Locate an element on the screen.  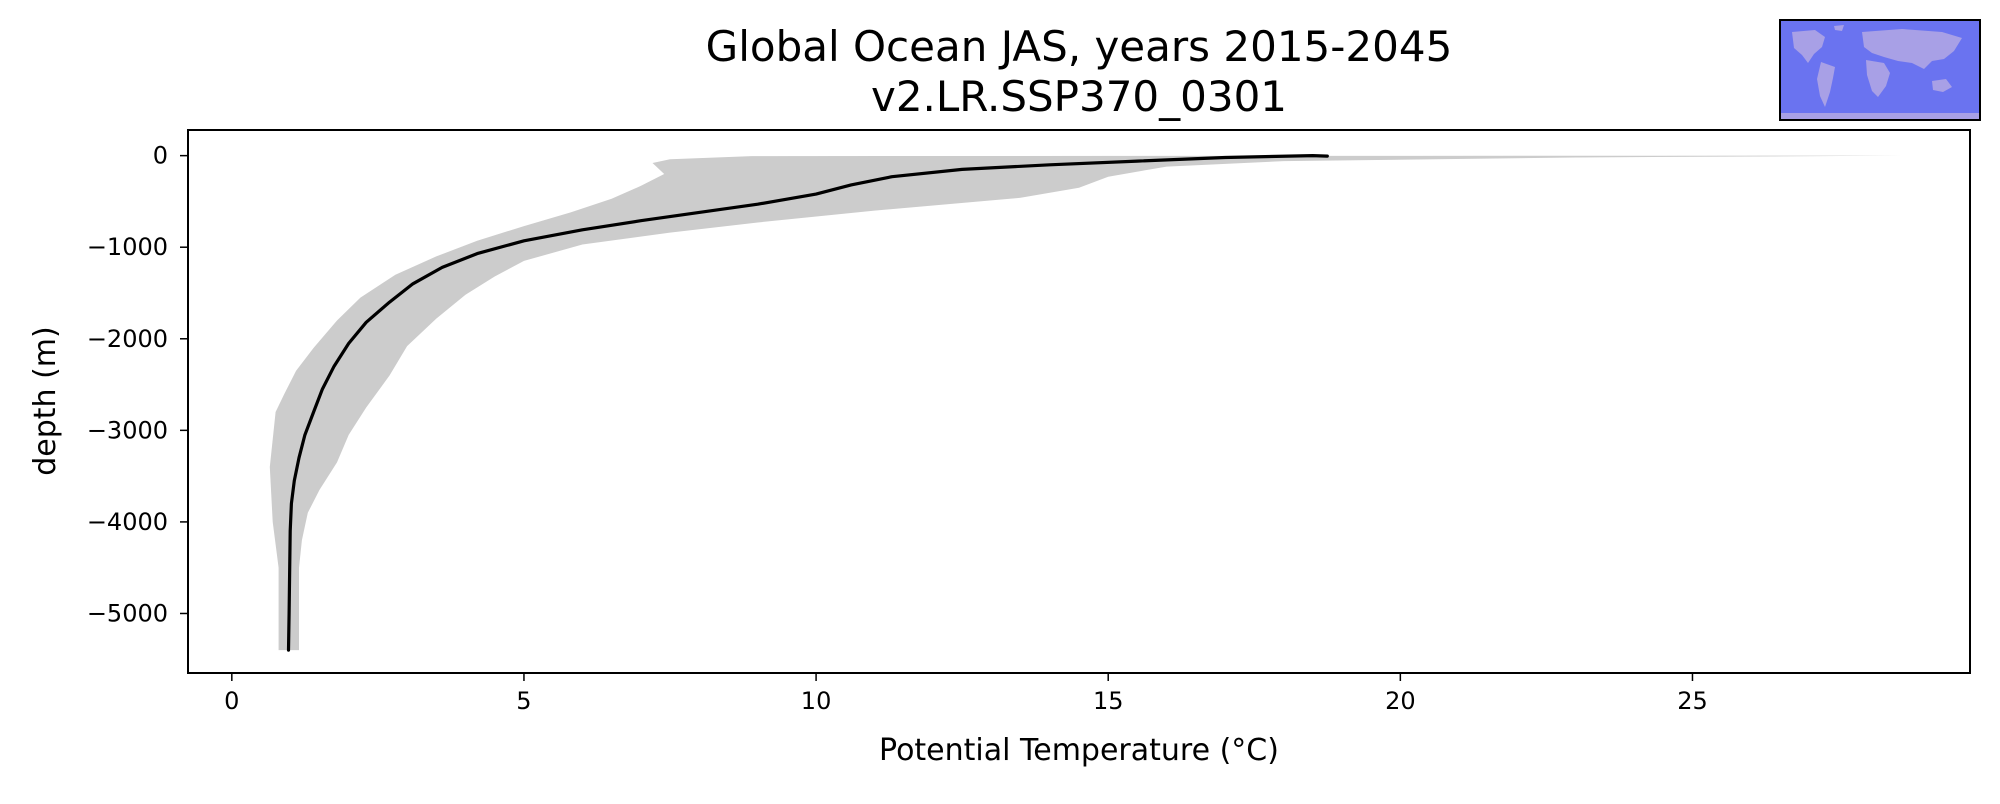
x-tick-label: 0 is located at coordinates (231, 701).